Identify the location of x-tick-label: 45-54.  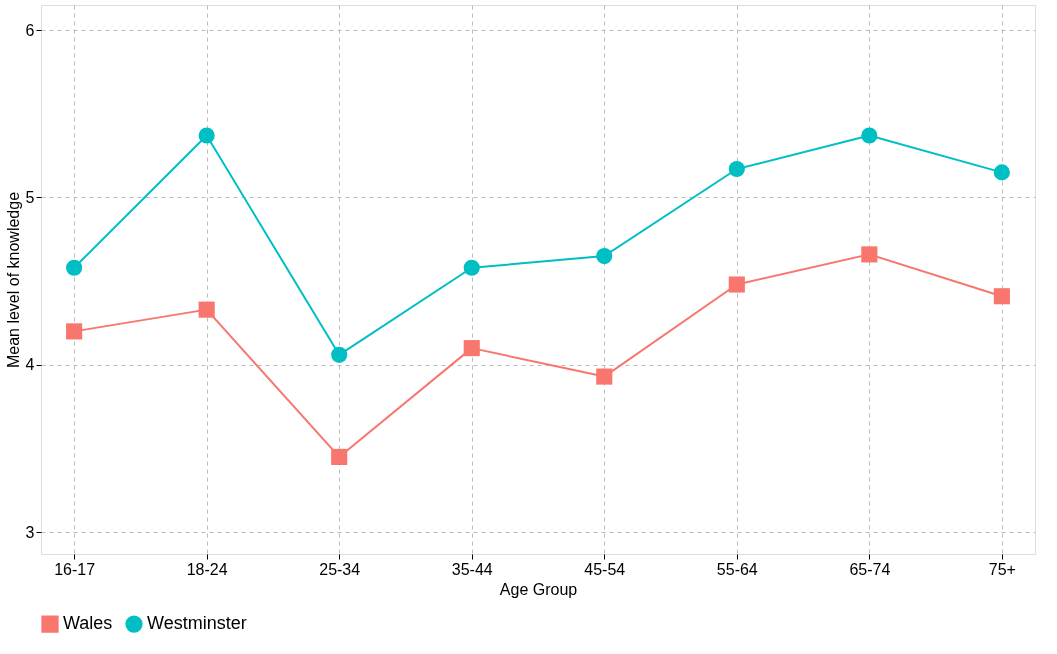
(605, 569).